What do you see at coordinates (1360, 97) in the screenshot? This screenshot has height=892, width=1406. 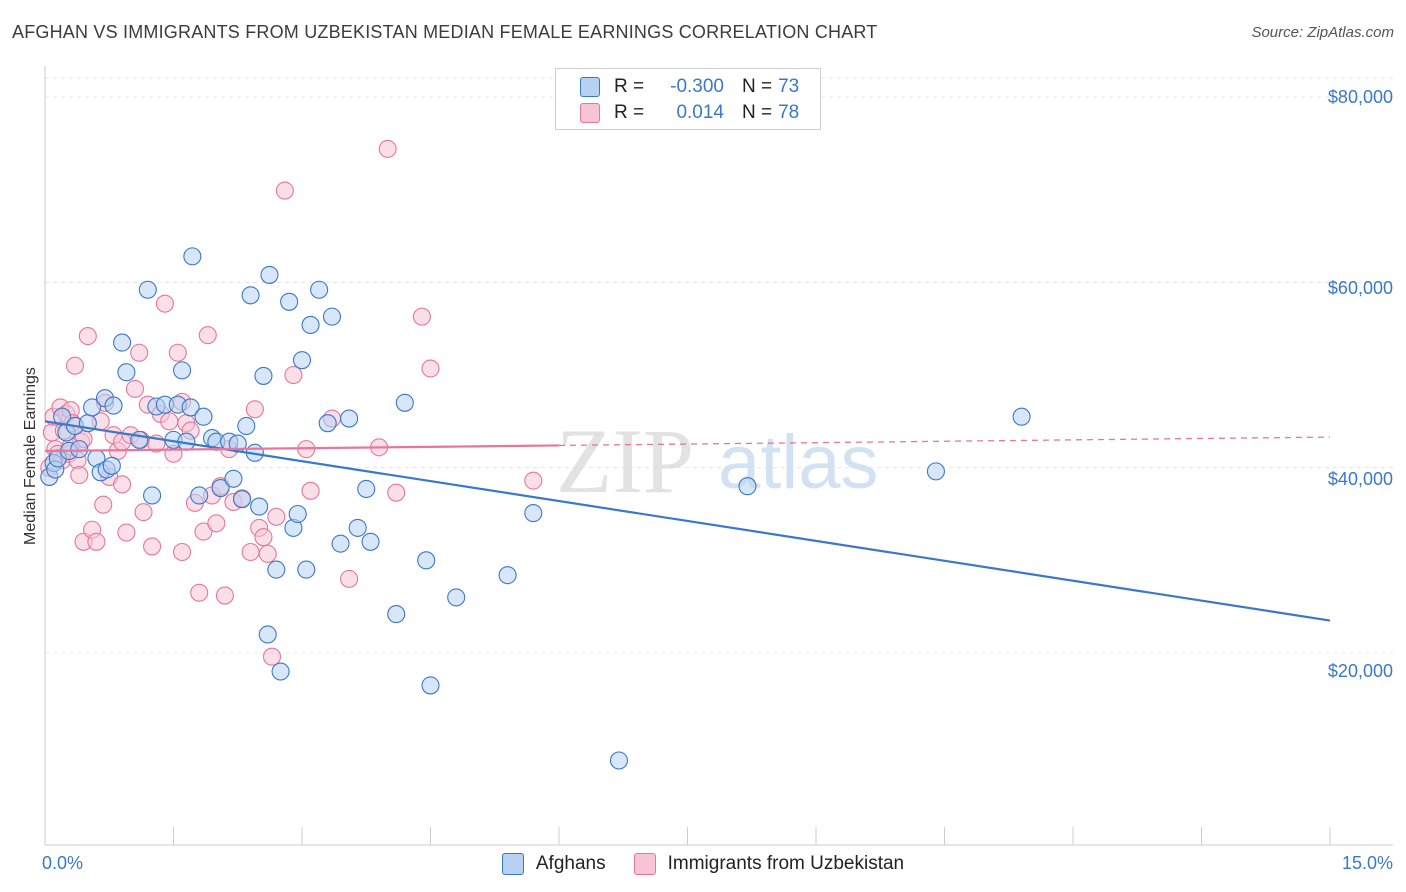 I see `y-tick-label-80000: $80,000` at bounding box center [1360, 97].